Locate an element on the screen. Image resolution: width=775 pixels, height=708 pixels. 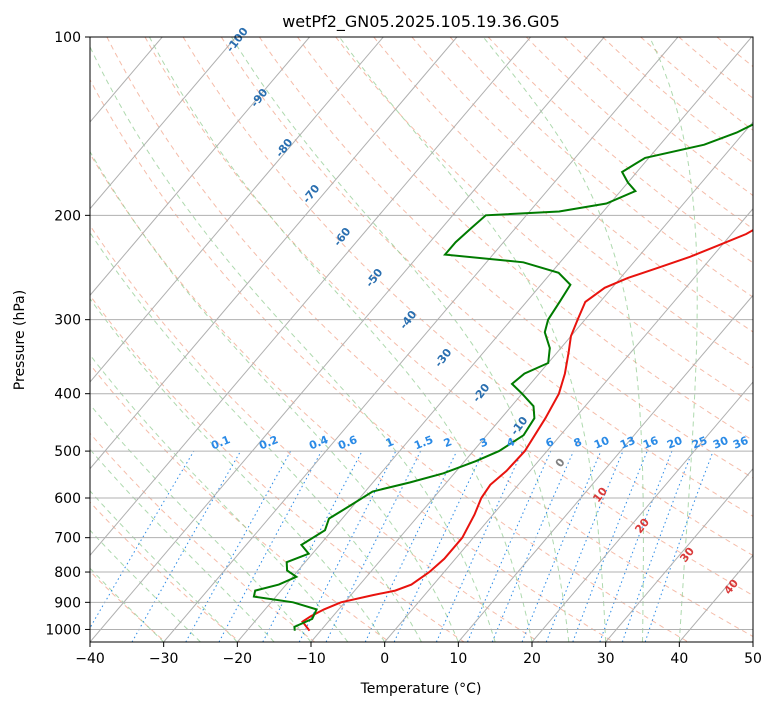
y-tick-label: 600 is located at coordinates (67, 499).